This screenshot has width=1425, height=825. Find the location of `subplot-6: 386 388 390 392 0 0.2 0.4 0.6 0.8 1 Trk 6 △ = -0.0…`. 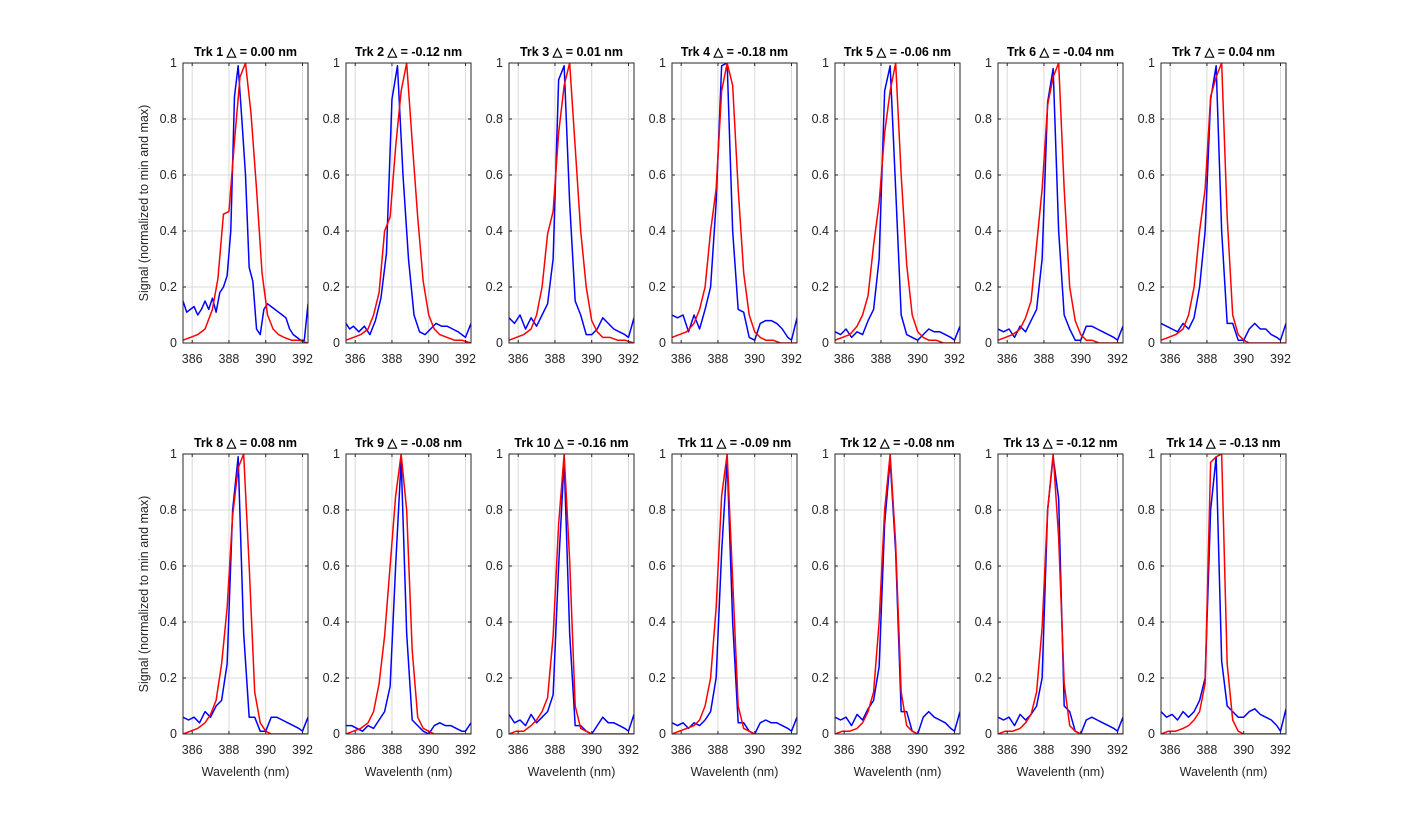

subplot-6: 386 388 390 392 0 0.2 0.4 0.6 0.8 1 Trk 6 △ = -0.0… is located at coordinates (1051, 205).